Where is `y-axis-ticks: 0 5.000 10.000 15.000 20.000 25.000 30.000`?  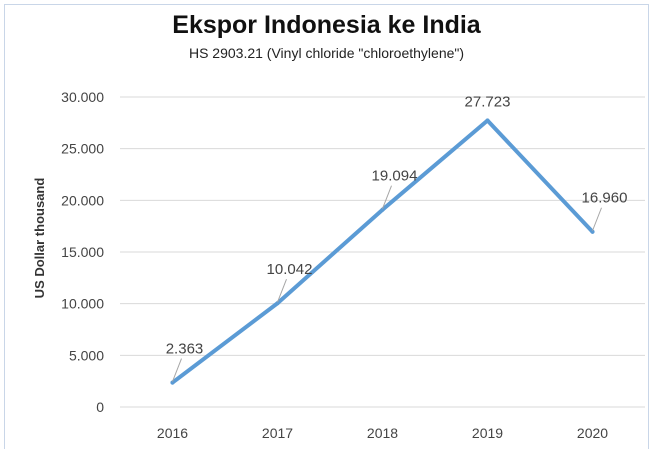 y-axis-ticks: 0 5.000 10.000 15.000 20.000 25.000 30.000 is located at coordinates (82, 252).